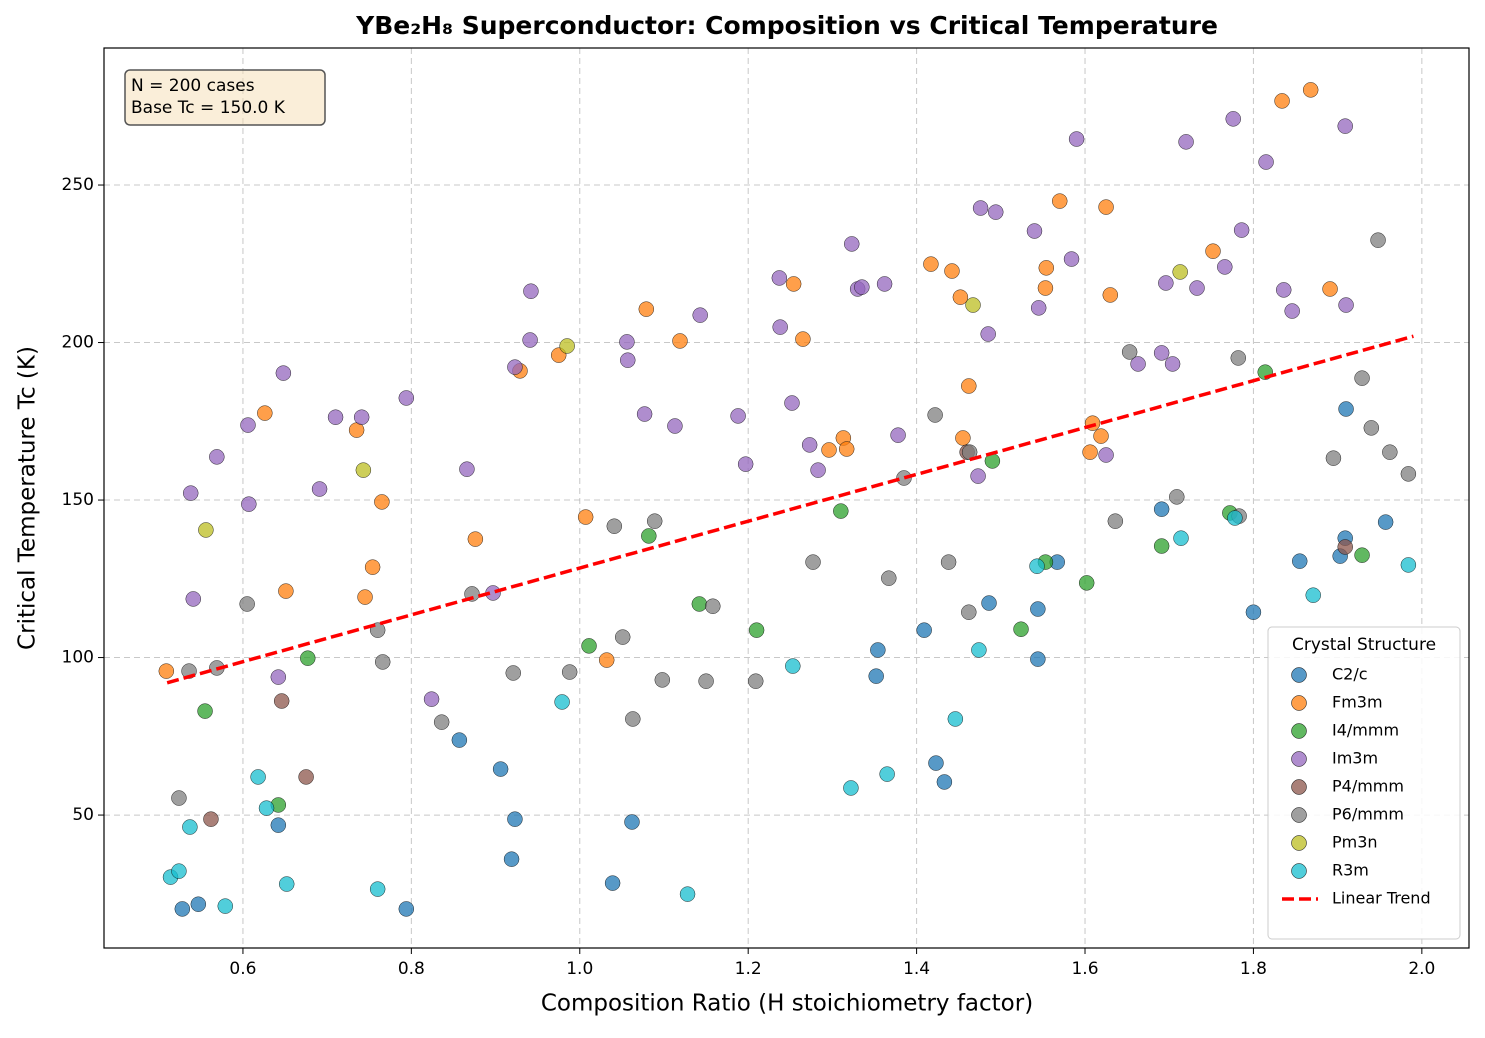  What do you see at coordinates (242, 969) in the screenshot?
I see `x-tick-label: 0.6` at bounding box center [242, 969].